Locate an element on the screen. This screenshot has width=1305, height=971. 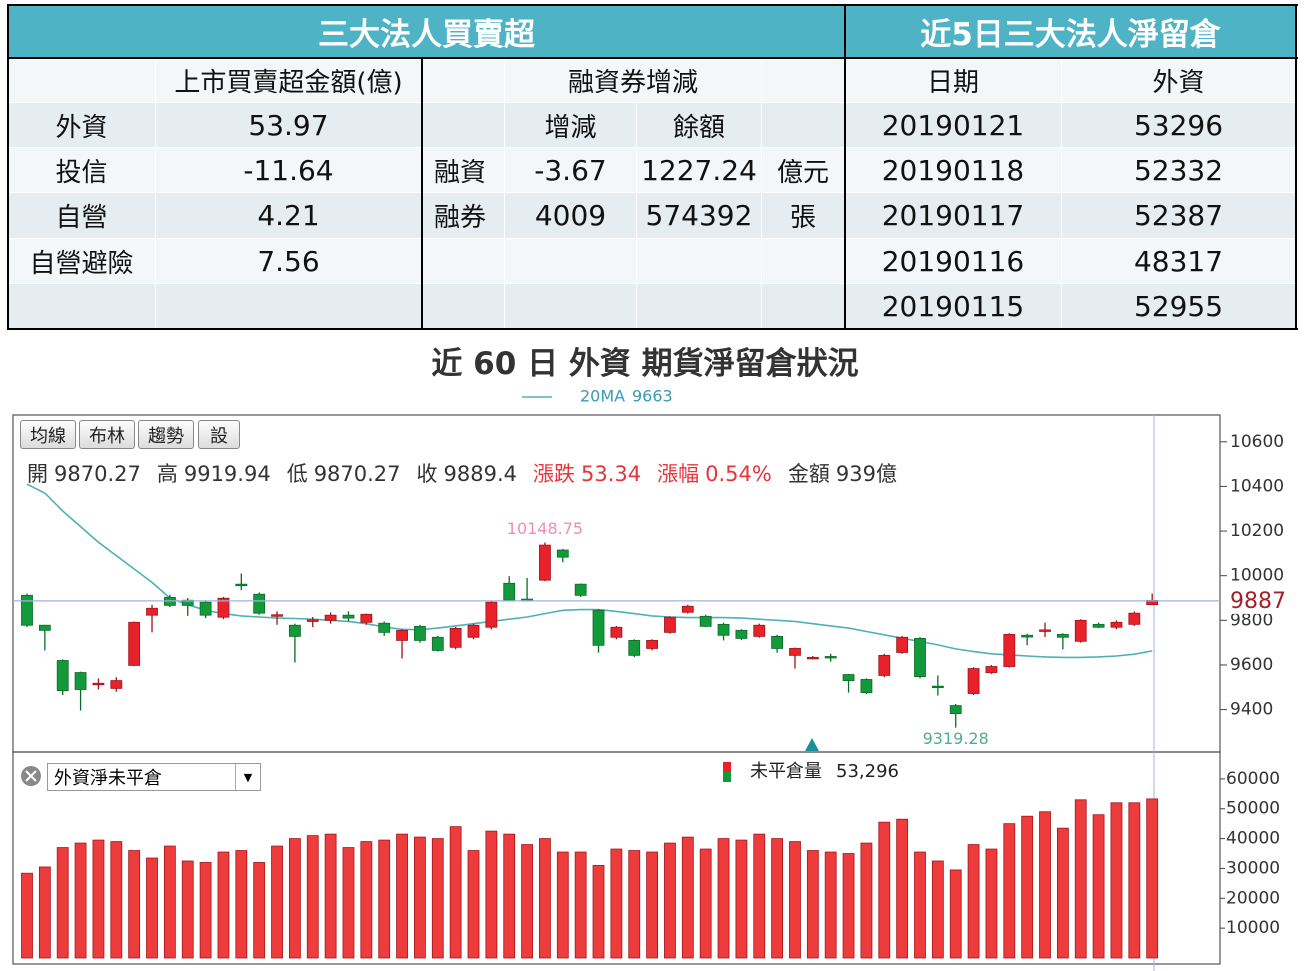
toolbar-button: 均線 is located at coordinates (48, 434).